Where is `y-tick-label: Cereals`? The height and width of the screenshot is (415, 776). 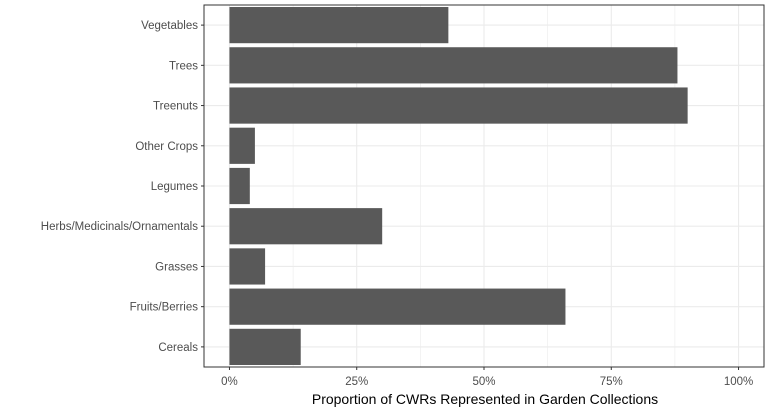
y-tick-label: Cereals is located at coordinates (178, 348).